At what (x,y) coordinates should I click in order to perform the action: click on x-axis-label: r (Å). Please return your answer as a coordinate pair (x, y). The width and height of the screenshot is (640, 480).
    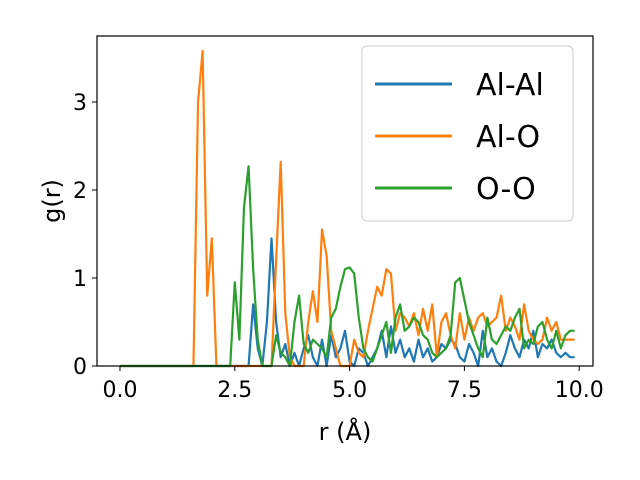
    Looking at the image, I should click on (345, 431).